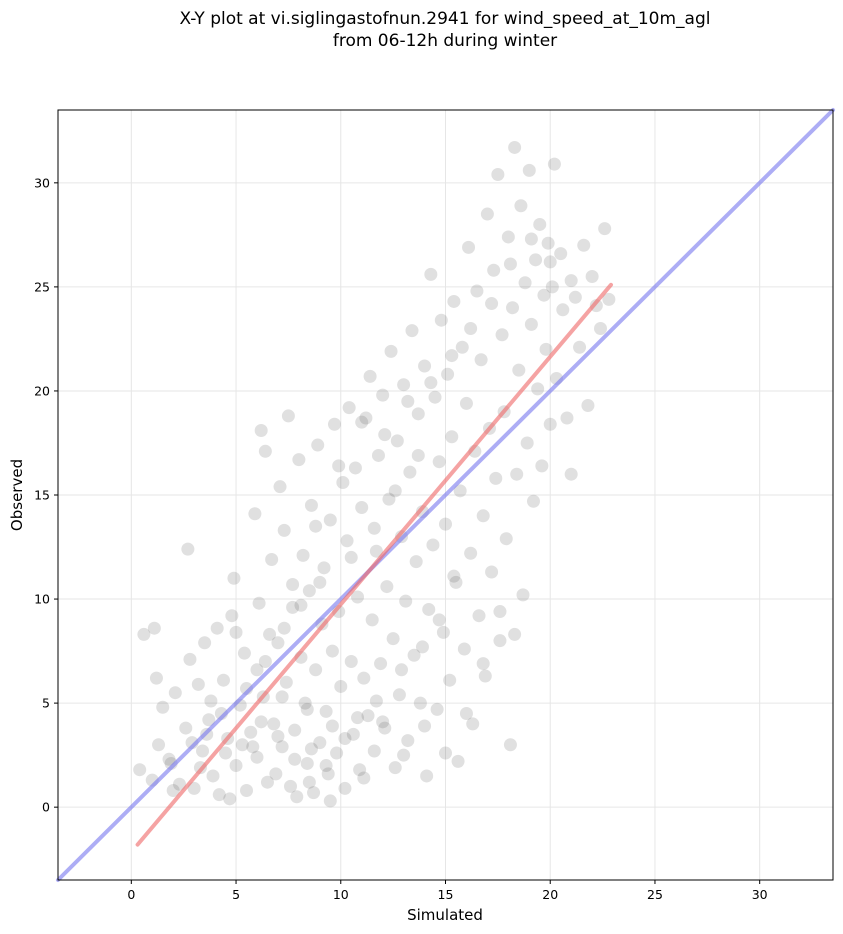  I want to click on y-tick-label: 5, so click(46, 703).